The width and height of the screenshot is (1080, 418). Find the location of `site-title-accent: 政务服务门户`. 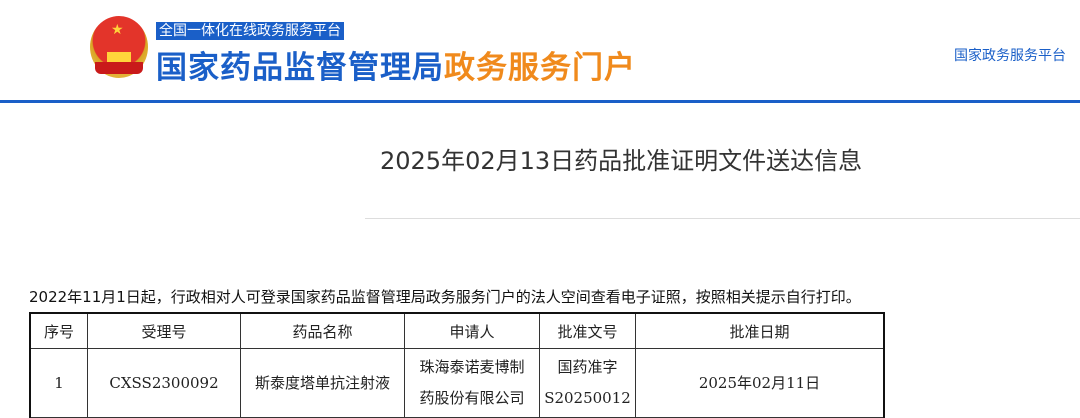

site-title-accent: 政务服务门户 is located at coordinates (540, 68).